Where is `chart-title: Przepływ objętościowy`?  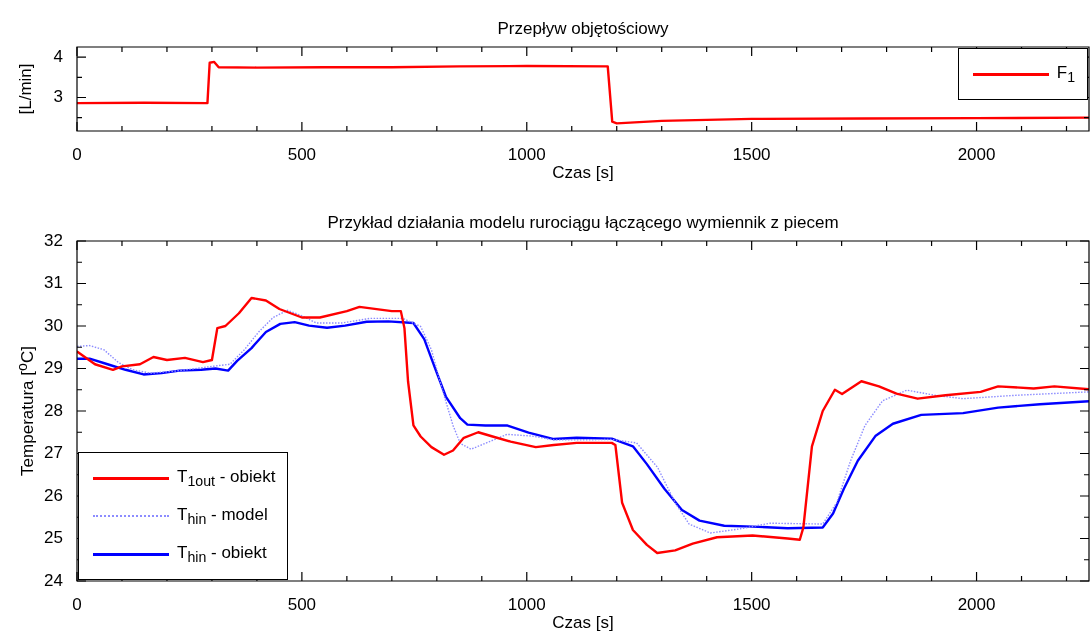
chart-title: Przepływ objętościowy is located at coordinates (583, 29).